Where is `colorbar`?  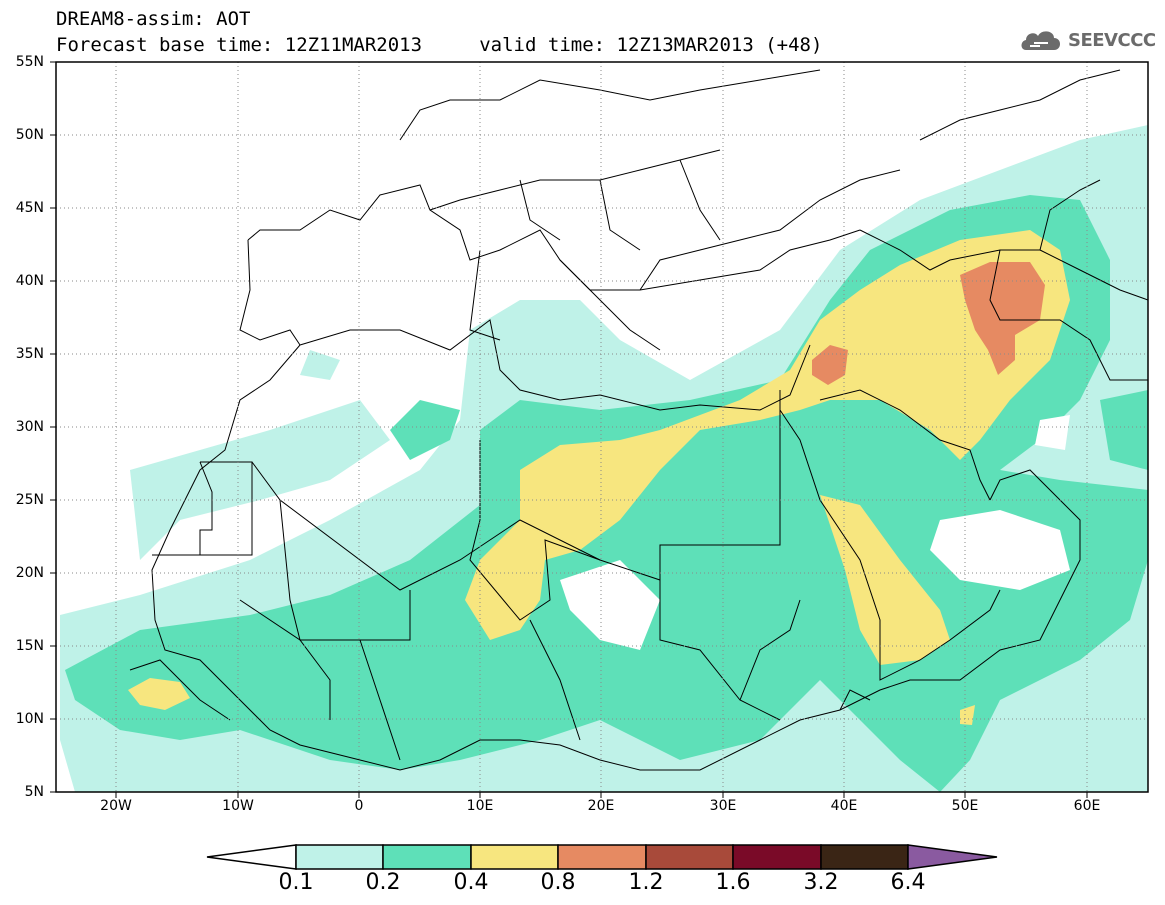
colorbar is located at coordinates (602, 857).